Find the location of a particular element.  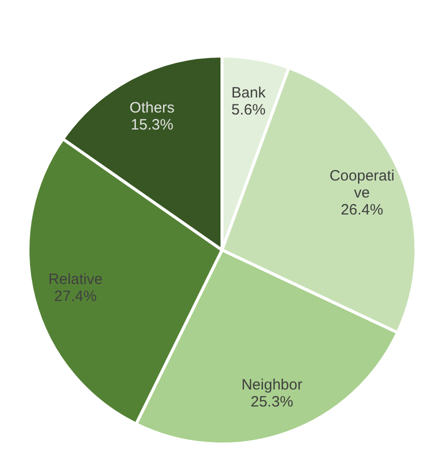

data-label: 15.3% is located at coordinates (152, 124).